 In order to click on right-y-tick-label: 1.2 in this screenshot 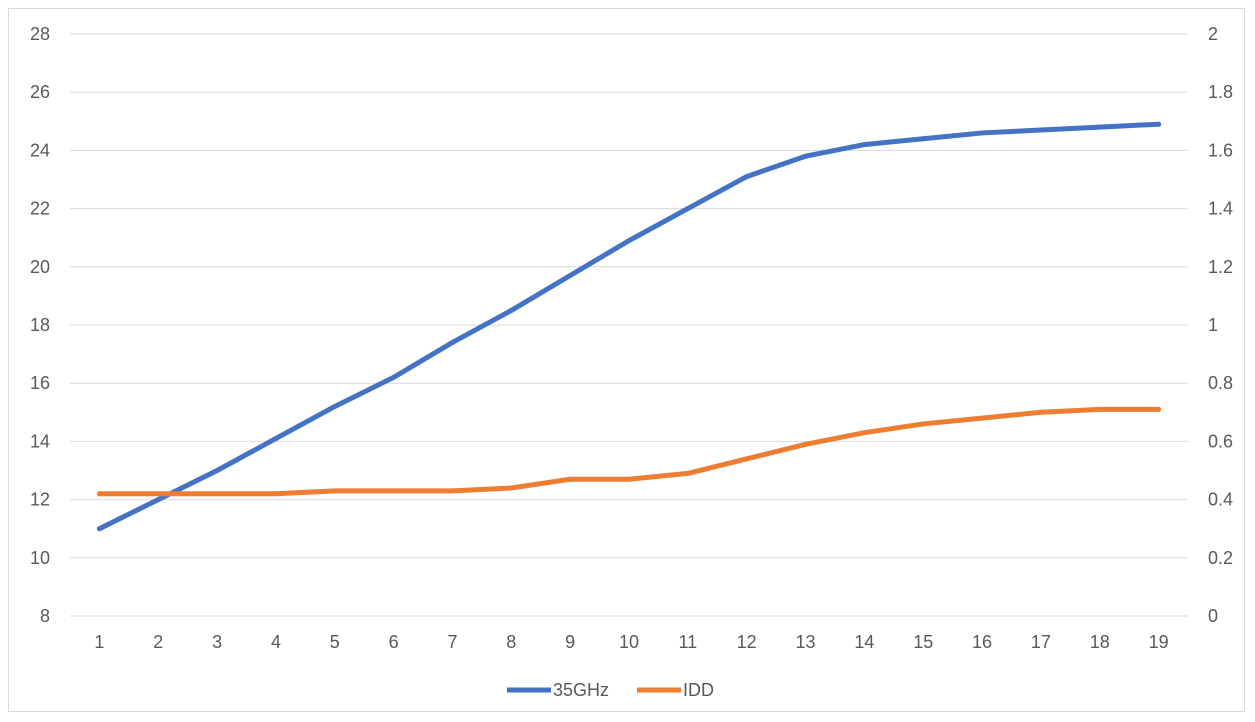, I will do `click(1220, 267)`.